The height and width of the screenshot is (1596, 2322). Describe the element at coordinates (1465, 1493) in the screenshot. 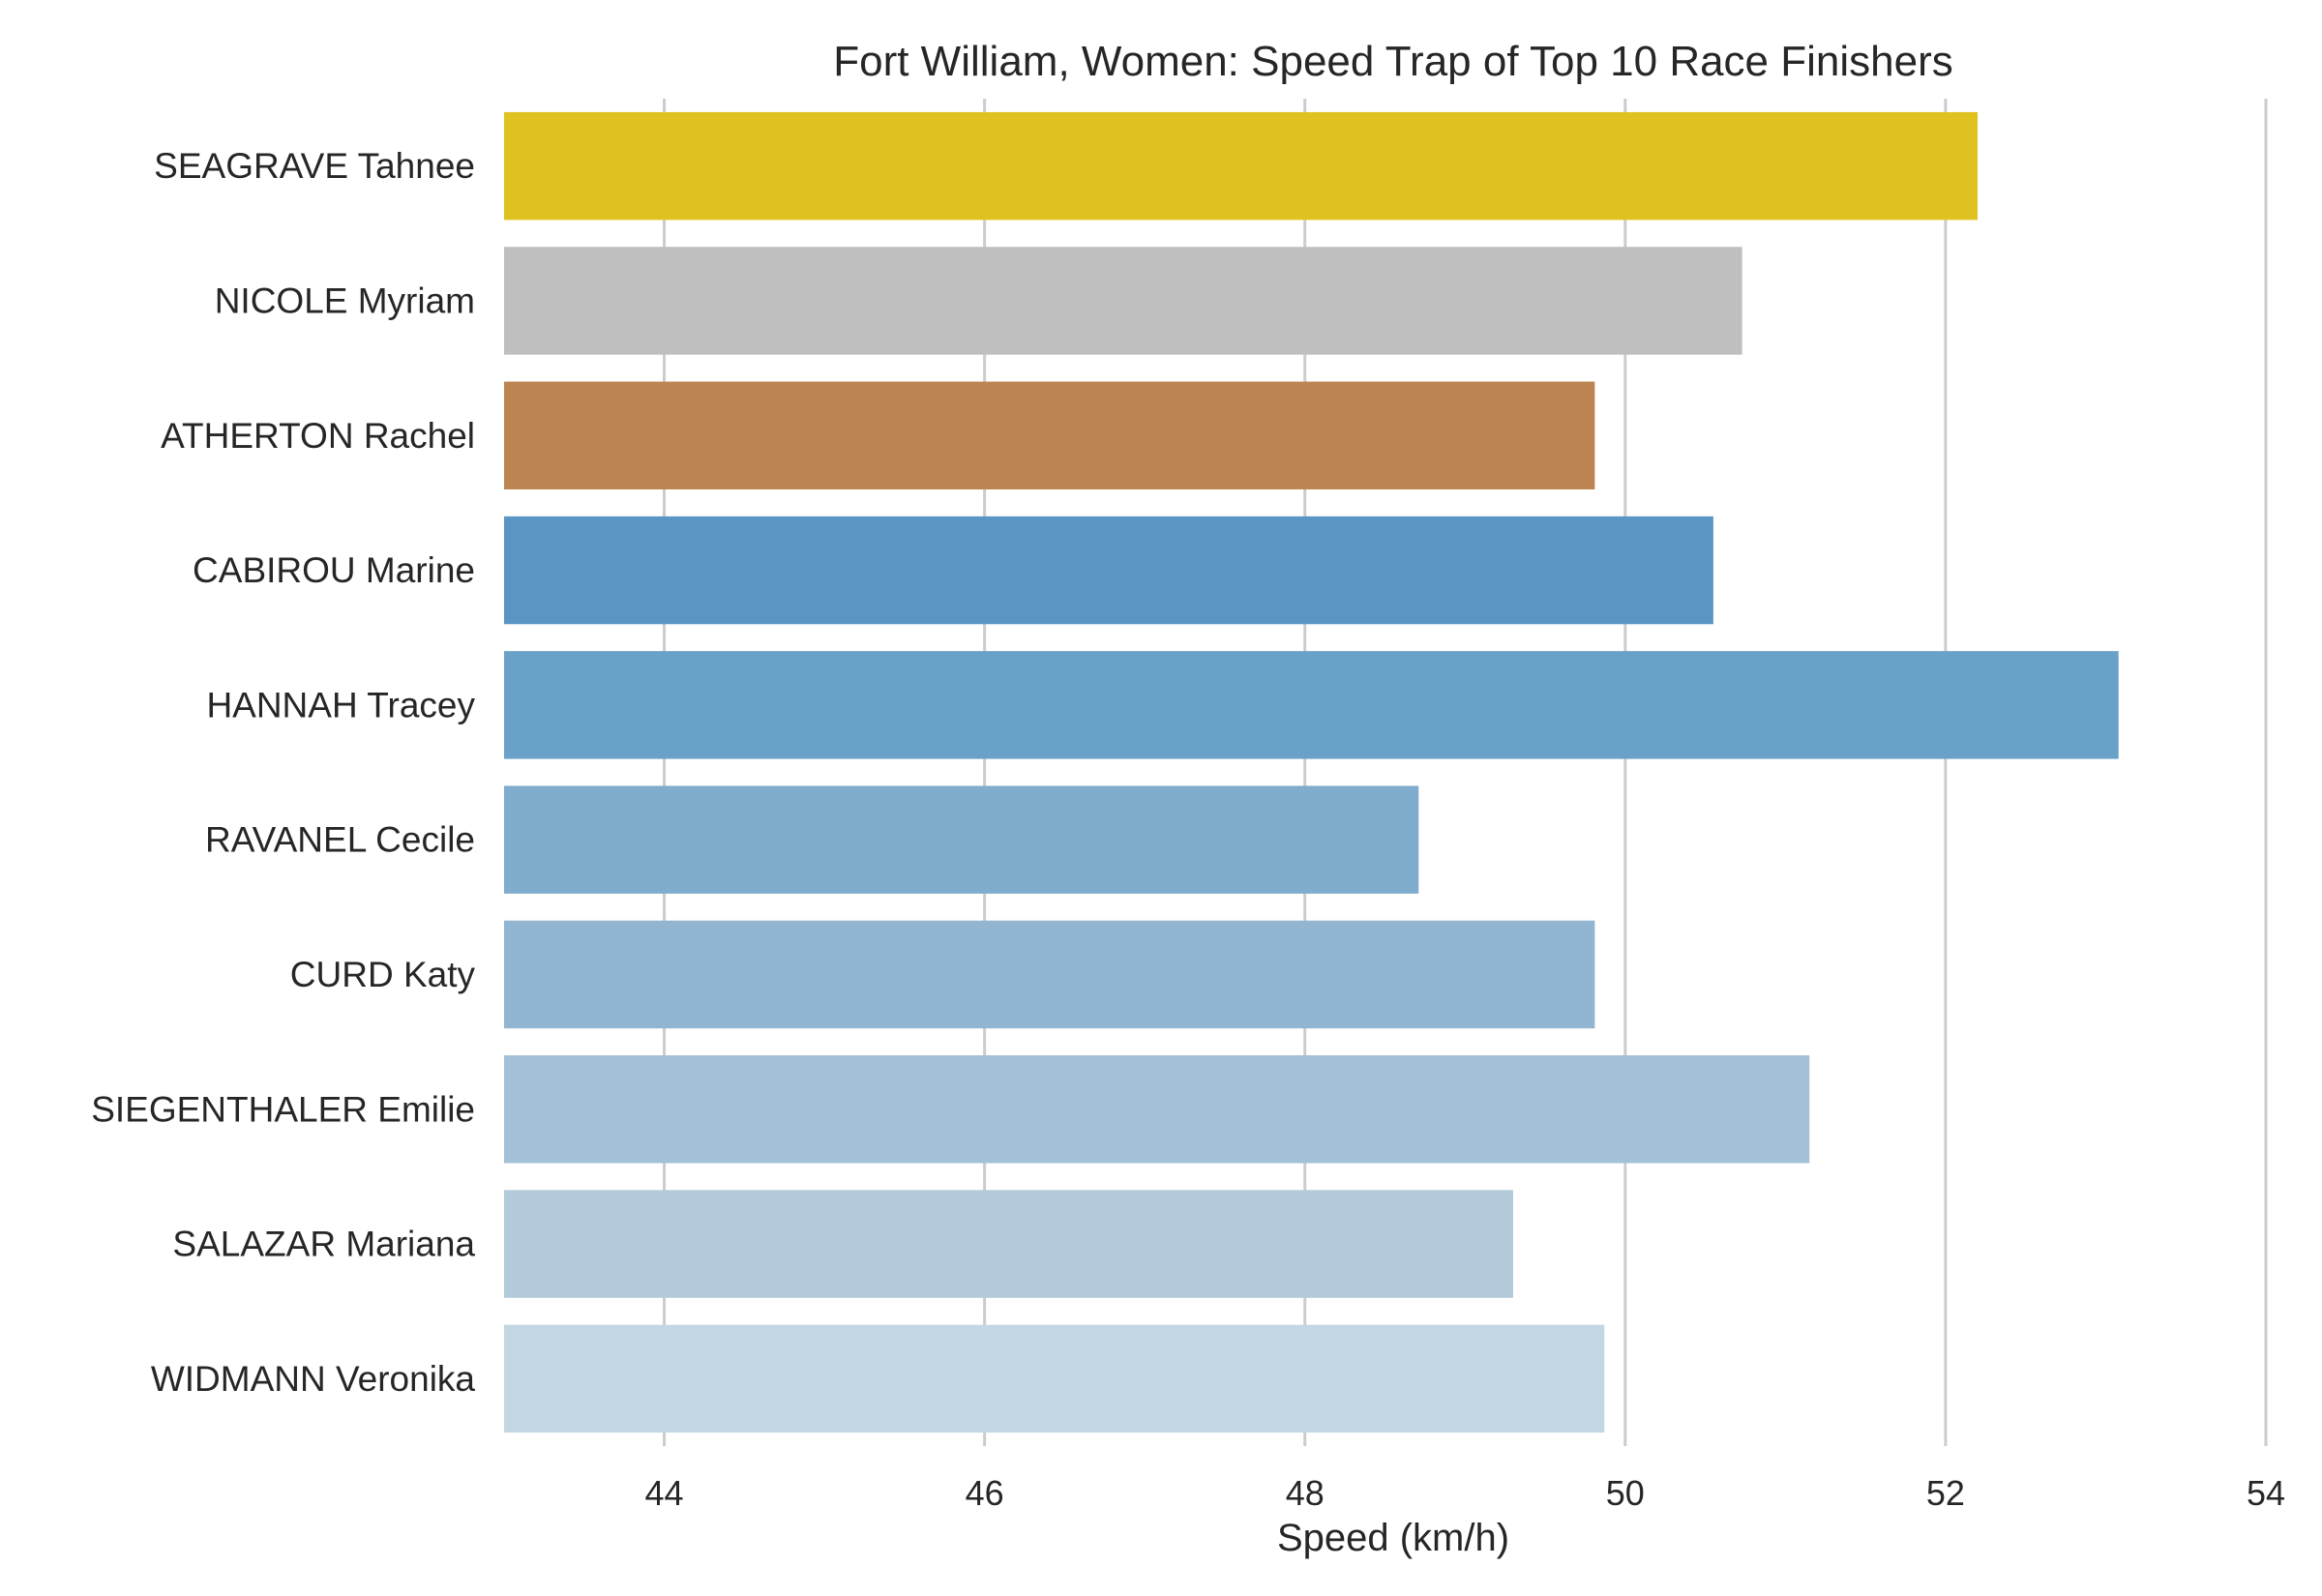

I see `x-tick-labels: 44 46 48 50 52 54` at that location.